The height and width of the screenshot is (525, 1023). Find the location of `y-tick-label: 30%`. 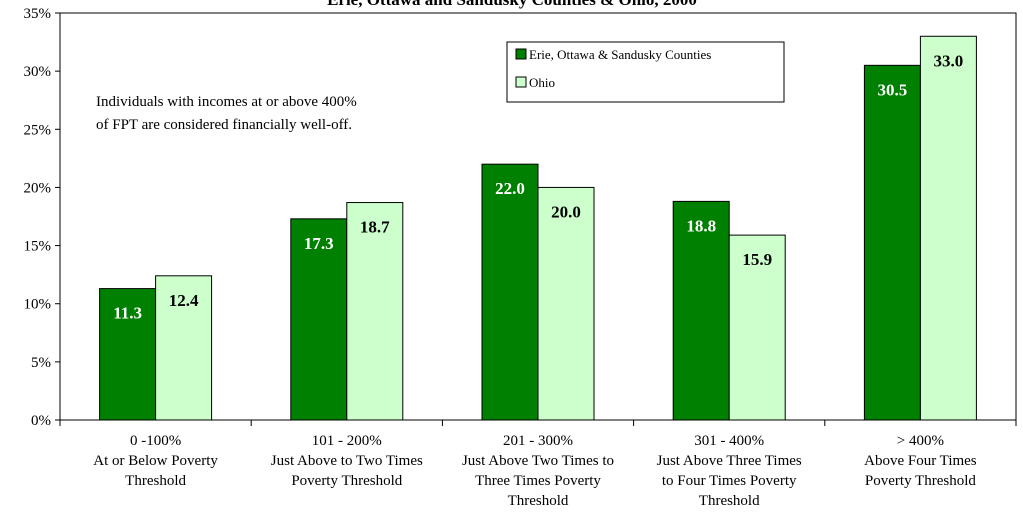

y-tick-label: 30% is located at coordinates (38, 72).